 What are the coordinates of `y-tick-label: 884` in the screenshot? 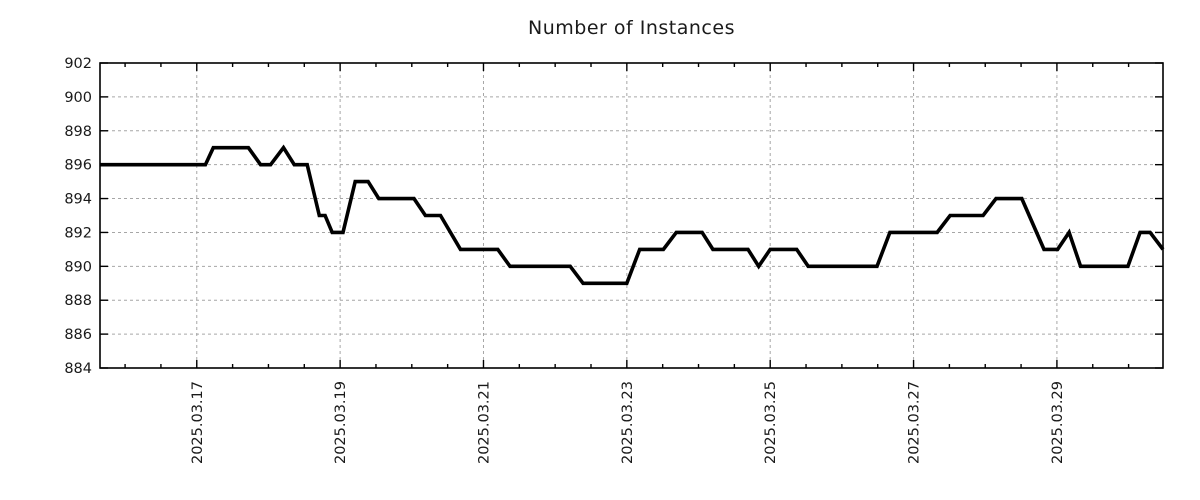 It's located at (78, 369).